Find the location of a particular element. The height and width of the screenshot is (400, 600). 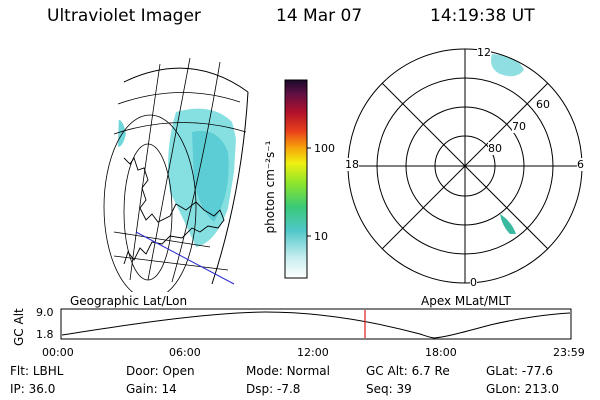

info-door: Door: Open is located at coordinates (160, 371).